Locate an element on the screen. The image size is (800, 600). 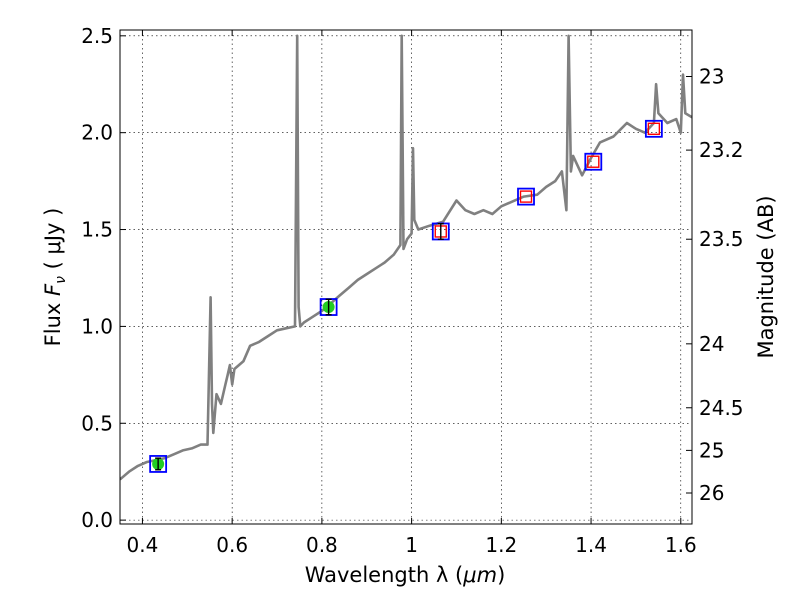
y-axis-ticks: 0.0 0.5 1.0 1.5 2.0 2.5 is located at coordinates (103, 278).